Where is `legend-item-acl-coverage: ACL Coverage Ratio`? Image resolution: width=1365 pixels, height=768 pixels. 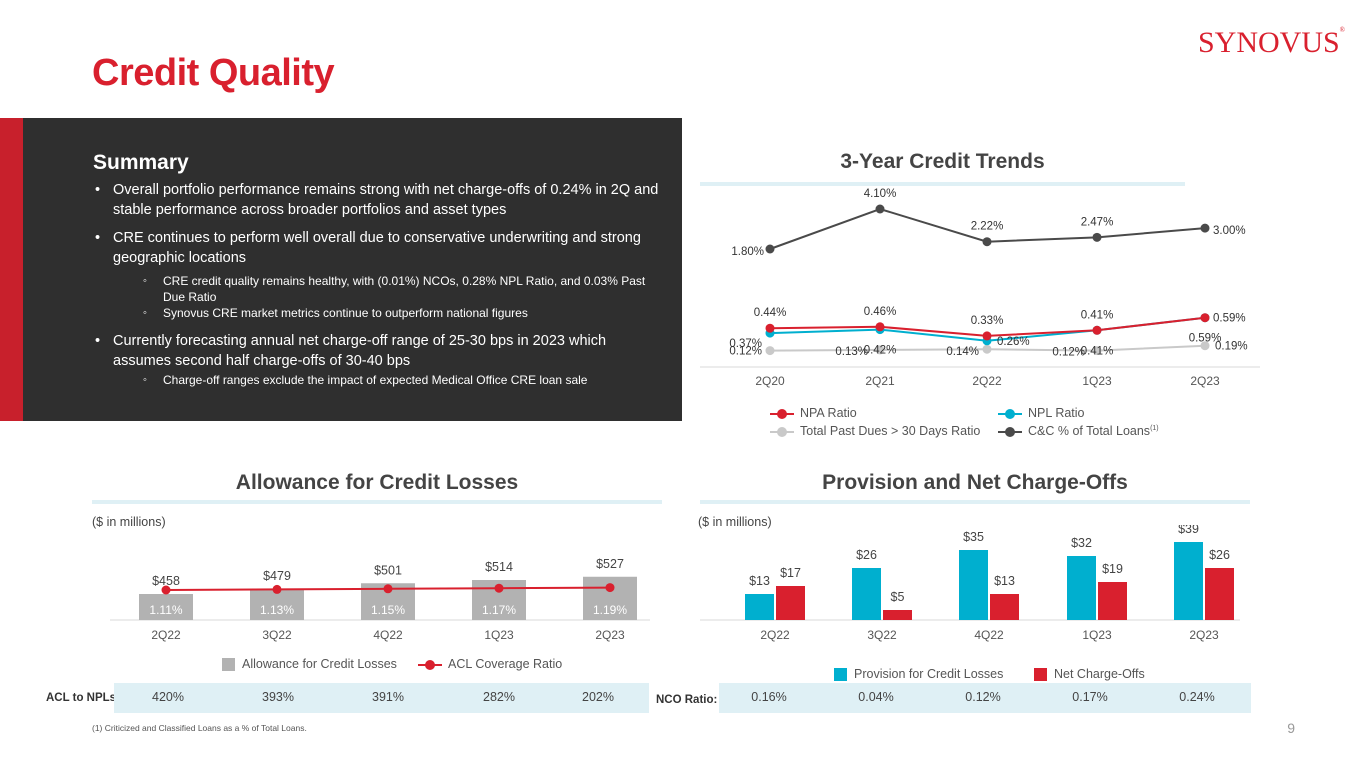
legend-item-acl-coverage: ACL Coverage Ratio is located at coordinates (490, 664).